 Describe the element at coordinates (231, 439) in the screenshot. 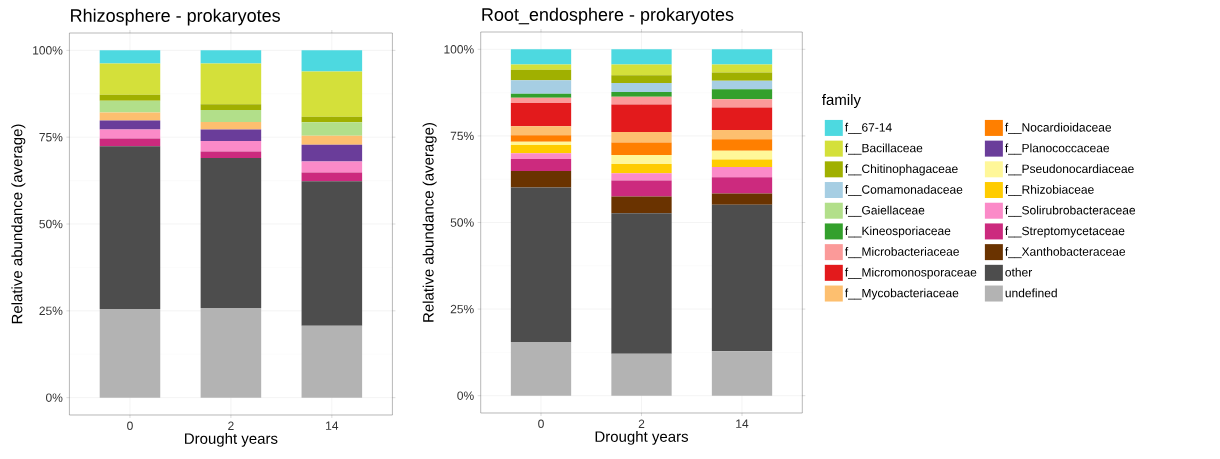

I see `x-axis-title: Drought years` at that location.